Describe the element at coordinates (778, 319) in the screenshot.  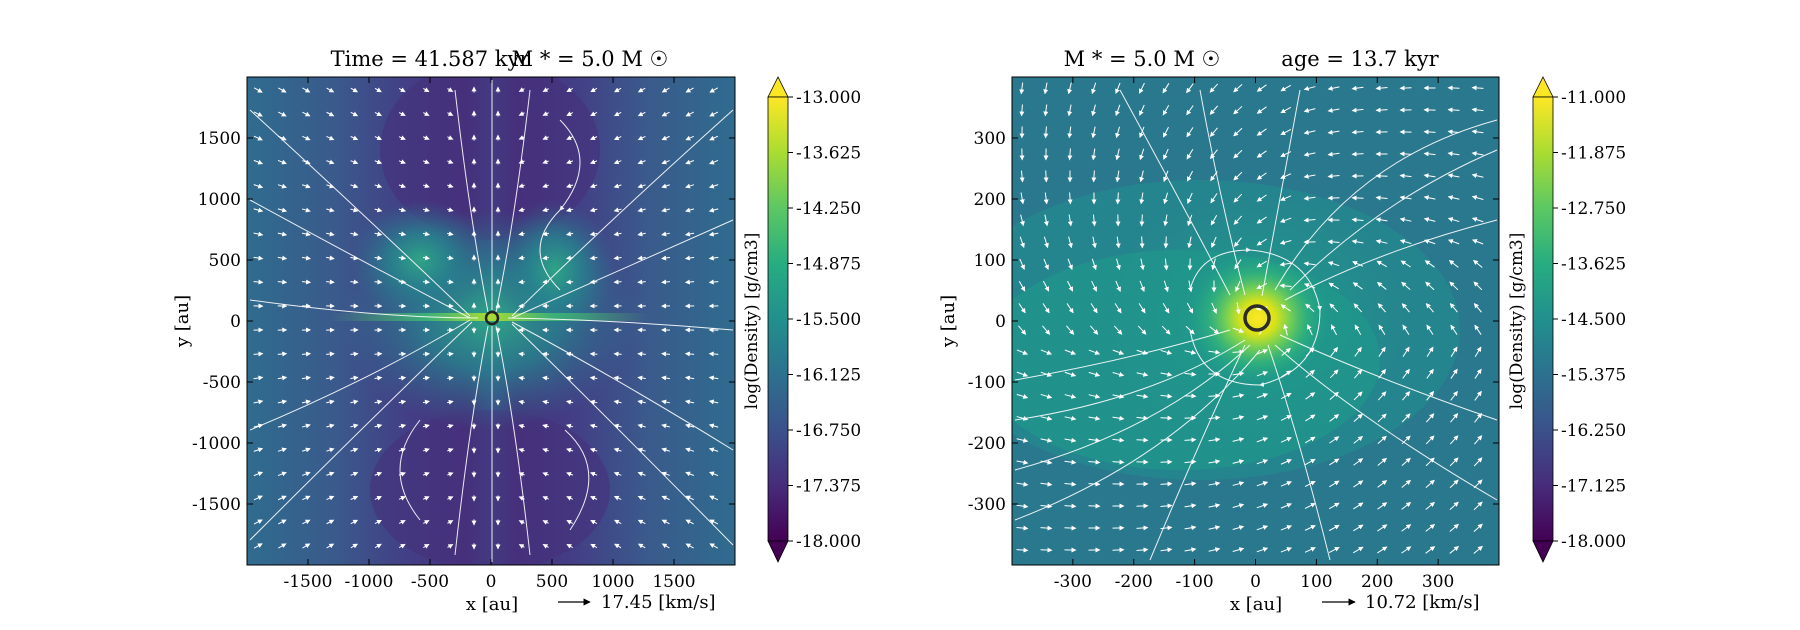
I see `left-colorbar-bar` at that location.